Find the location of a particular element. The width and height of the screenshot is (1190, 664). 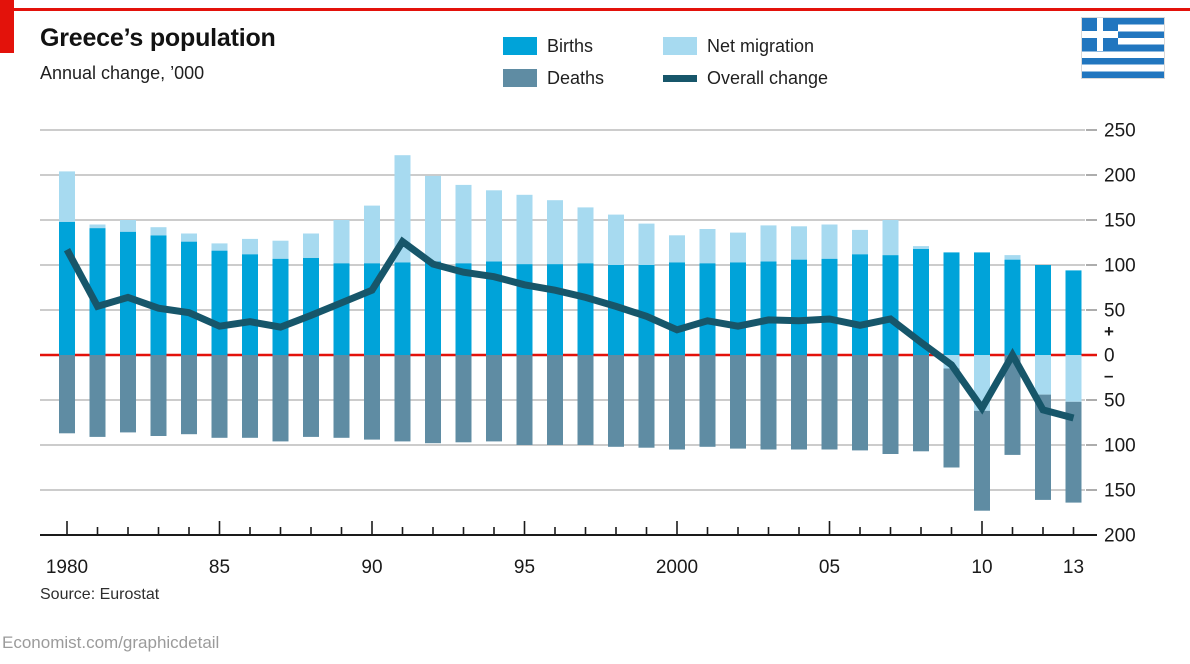

bar-net-migration-1992 is located at coordinates (433, 218).